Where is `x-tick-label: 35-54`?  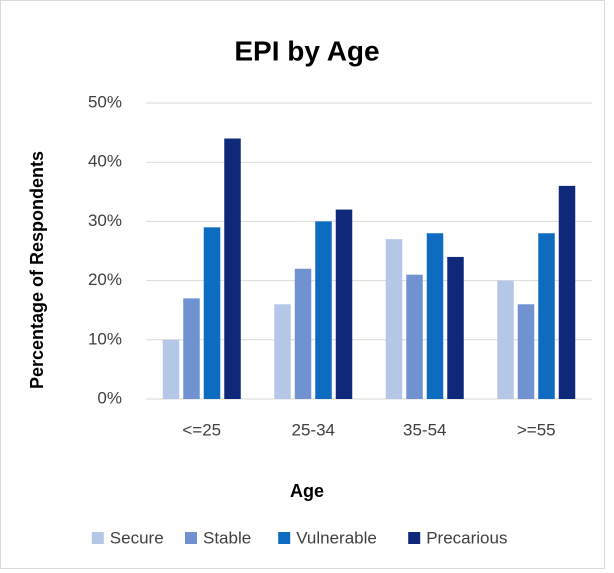
x-tick-label: 35-54 is located at coordinates (424, 429).